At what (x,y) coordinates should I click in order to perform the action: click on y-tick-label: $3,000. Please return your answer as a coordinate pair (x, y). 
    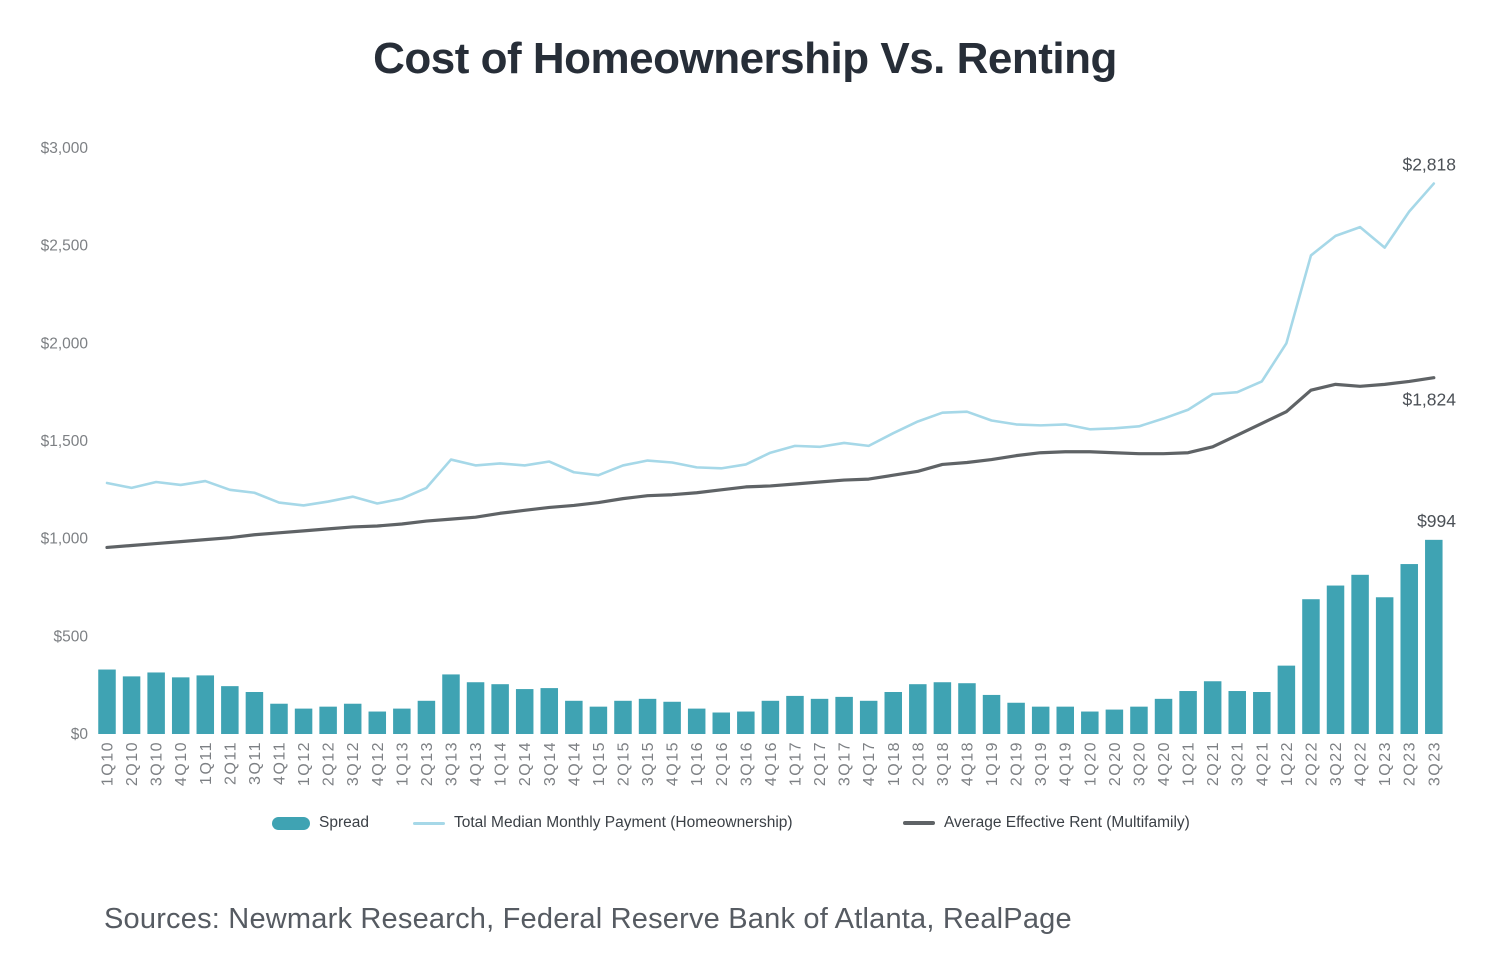
    Looking at the image, I should click on (65, 148).